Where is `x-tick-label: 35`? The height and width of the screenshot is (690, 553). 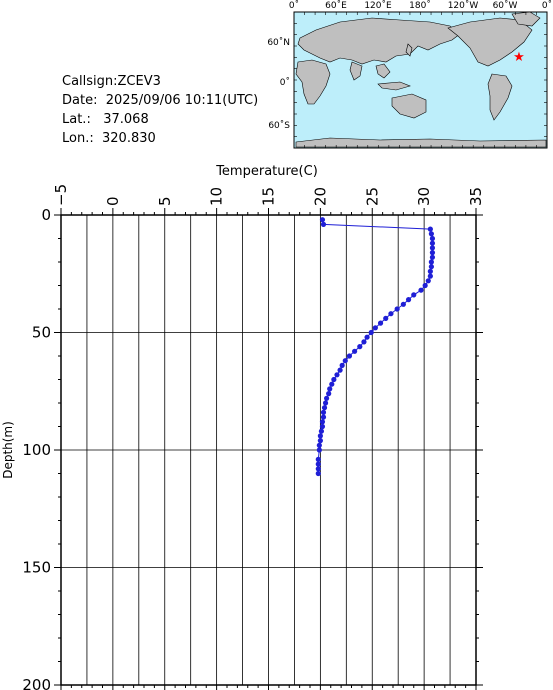
x-tick-label: 35 is located at coordinates (476, 196).